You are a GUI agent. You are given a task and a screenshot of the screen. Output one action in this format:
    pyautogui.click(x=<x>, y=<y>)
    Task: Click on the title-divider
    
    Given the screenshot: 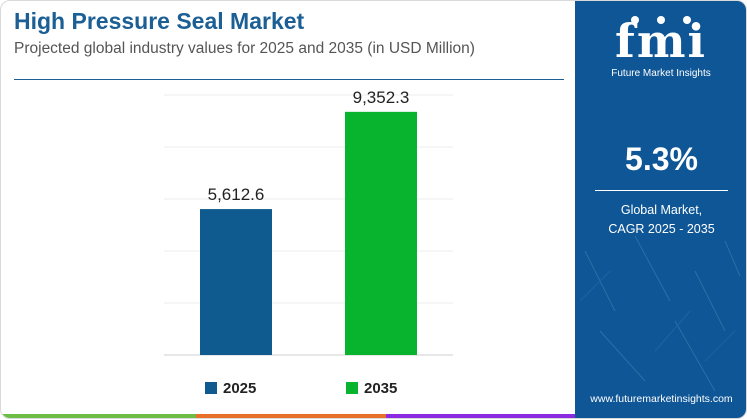 What is the action you would take?
    pyautogui.click(x=289, y=79)
    